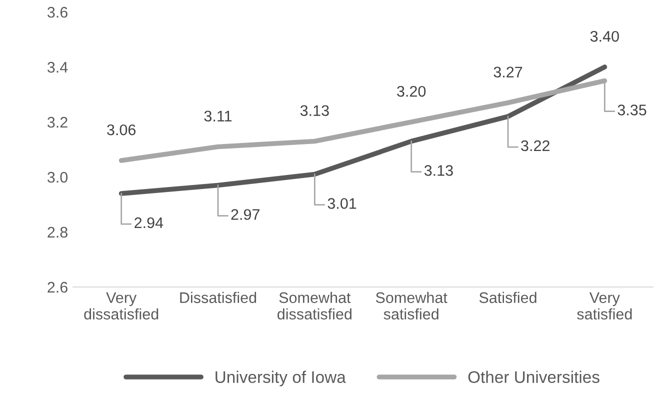  I want to click on y-tick-label: 3.6, so click(57, 12).